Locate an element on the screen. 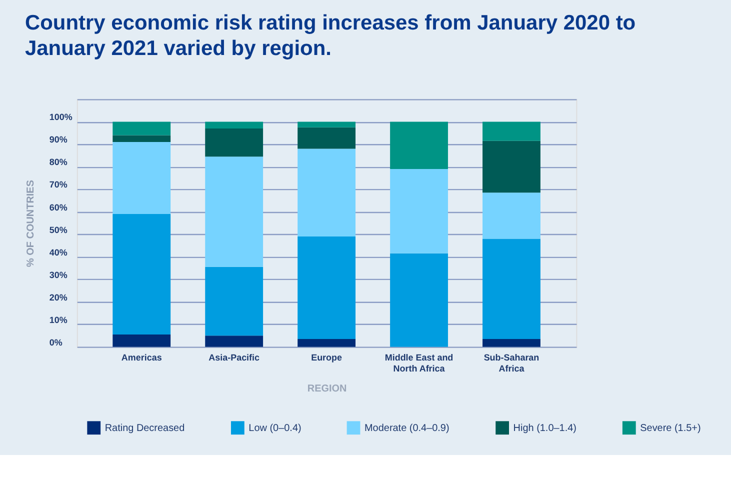 This screenshot has width=731, height=485. y-tick-label: 10% is located at coordinates (58, 319).